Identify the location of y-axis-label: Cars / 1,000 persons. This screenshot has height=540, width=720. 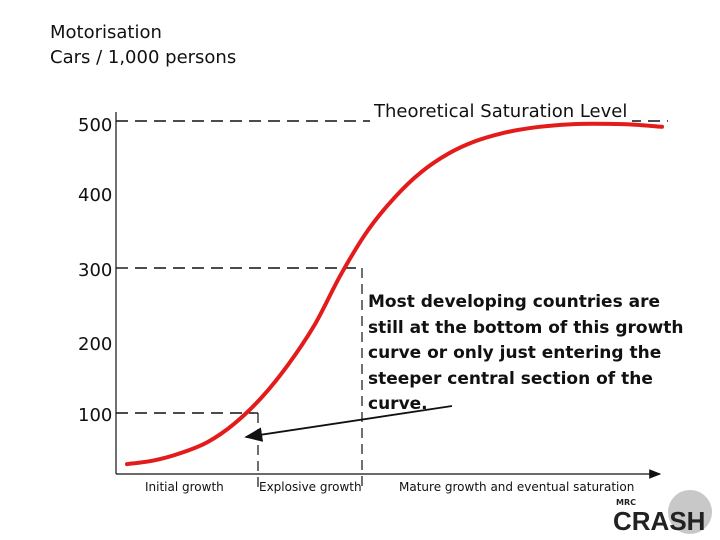
(143, 57).